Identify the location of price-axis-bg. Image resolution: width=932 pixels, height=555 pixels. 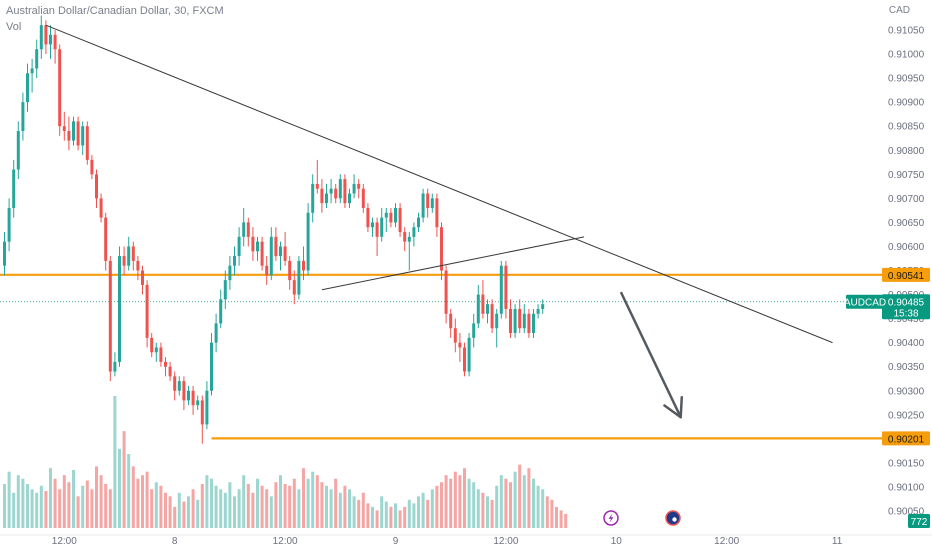
(907, 267).